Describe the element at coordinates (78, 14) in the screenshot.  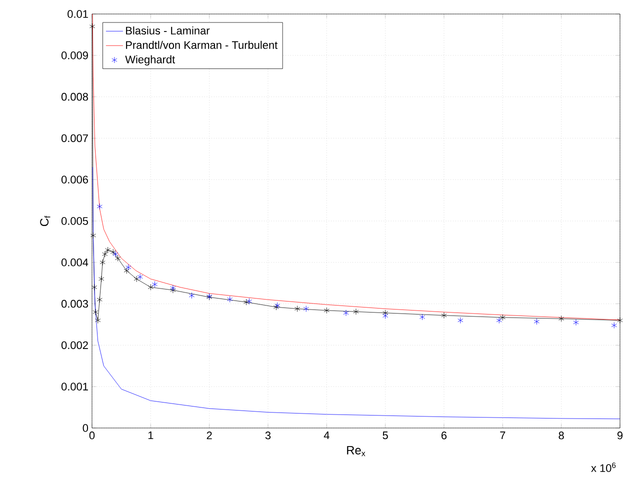
I see `y-tick-label: 0.01` at that location.